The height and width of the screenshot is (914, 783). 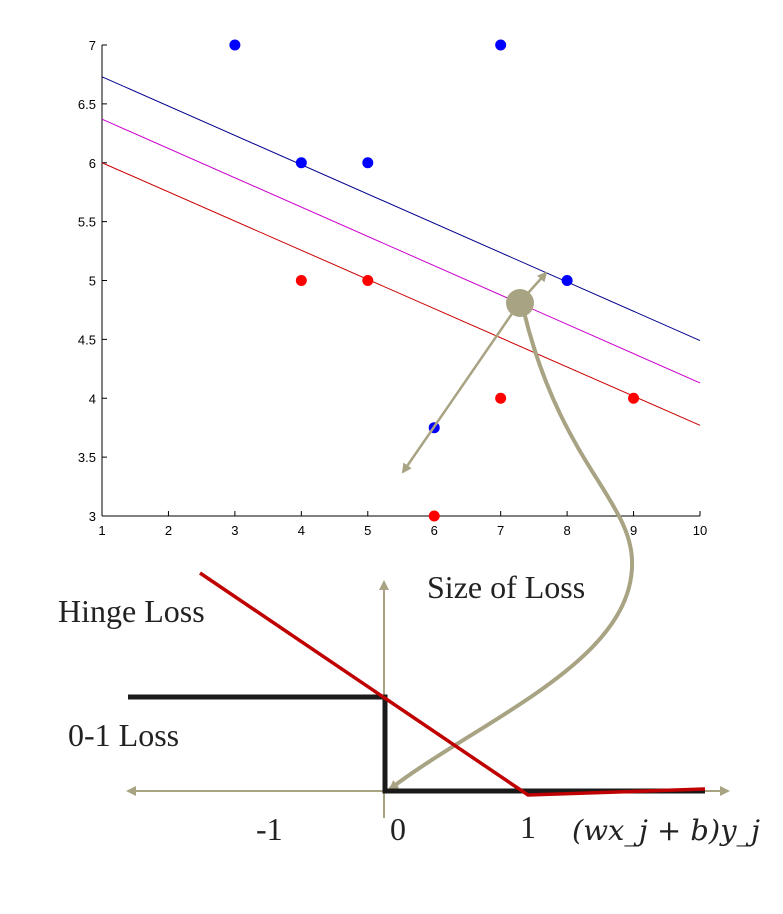 I want to click on loss-source-dot, so click(x=520, y=303).